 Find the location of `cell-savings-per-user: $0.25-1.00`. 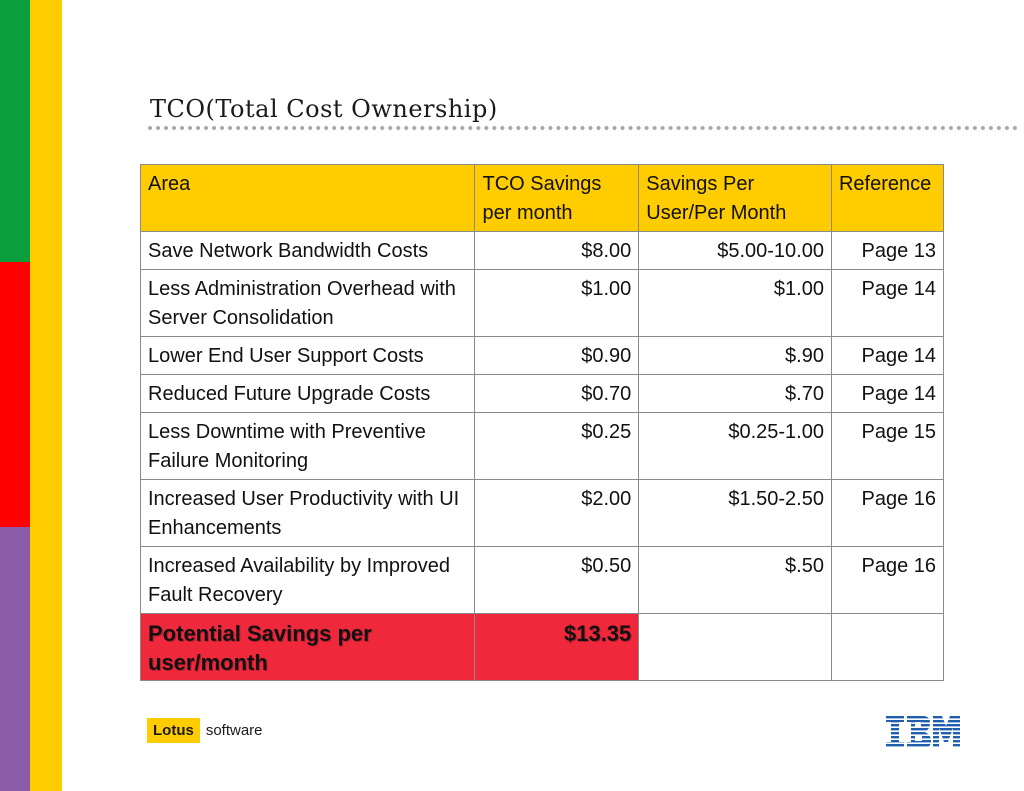

cell-savings-per-user: $0.25-1.00 is located at coordinates (735, 446).